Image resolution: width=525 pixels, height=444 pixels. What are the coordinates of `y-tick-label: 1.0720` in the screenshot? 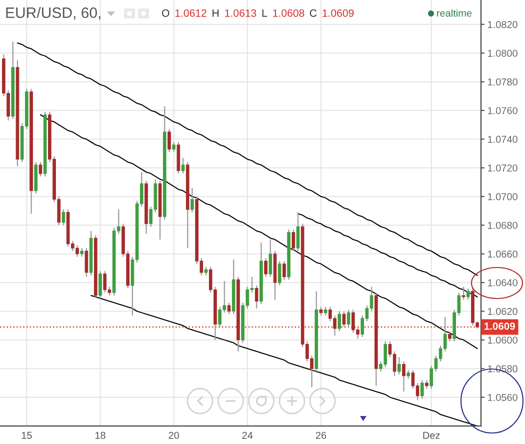 It's located at (503, 168).